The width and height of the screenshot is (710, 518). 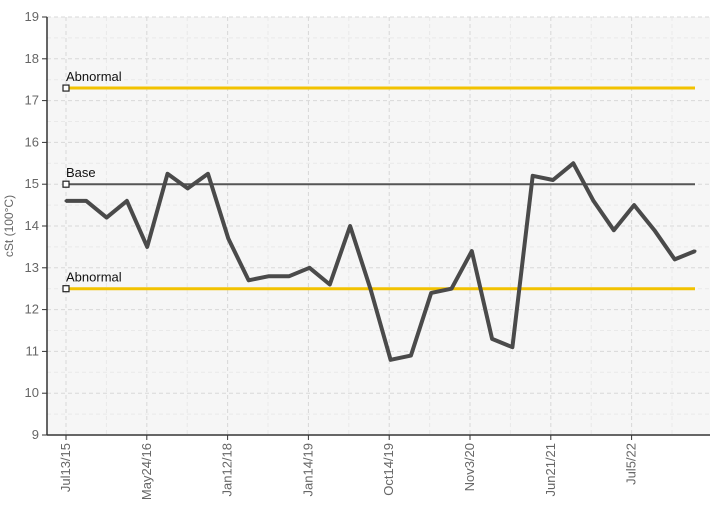 What do you see at coordinates (35, 434) in the screenshot?
I see `y-tick-label: 9` at bounding box center [35, 434].